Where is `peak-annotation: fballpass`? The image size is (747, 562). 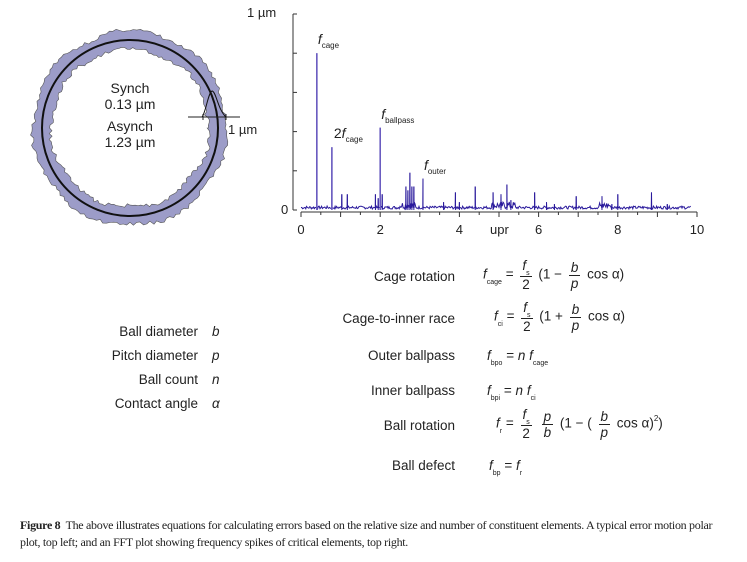 peak-annotation: fballpass is located at coordinates (397, 115).